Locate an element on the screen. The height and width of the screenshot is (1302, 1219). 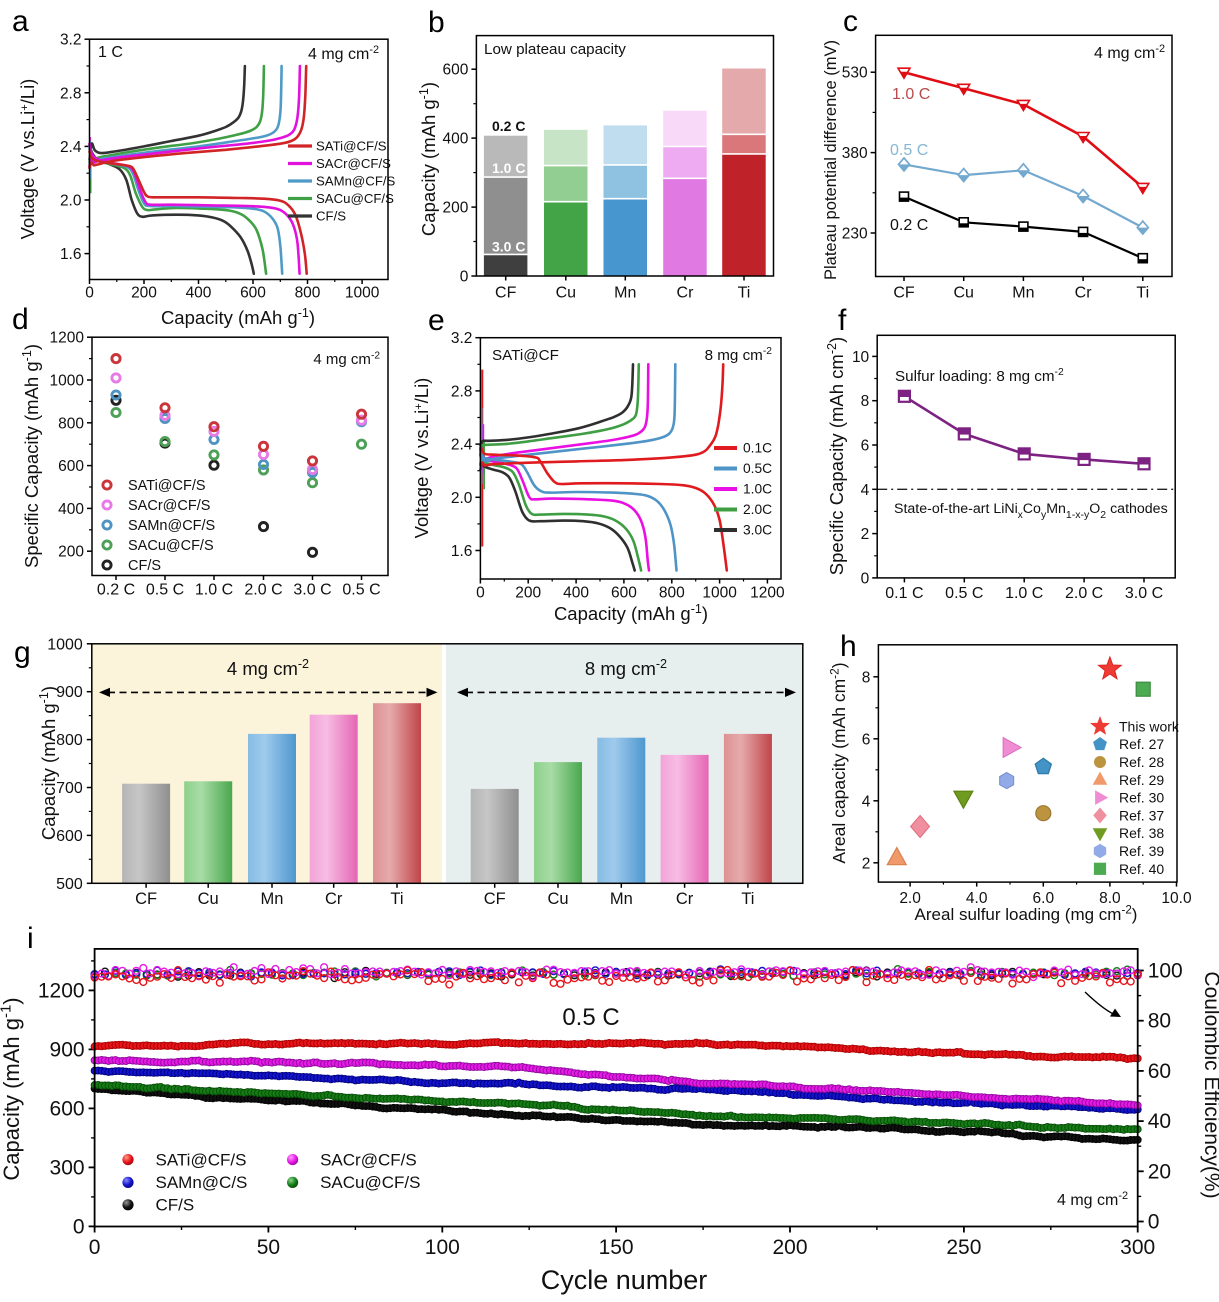
svg-text: 1000 is located at coordinates (67, 381).